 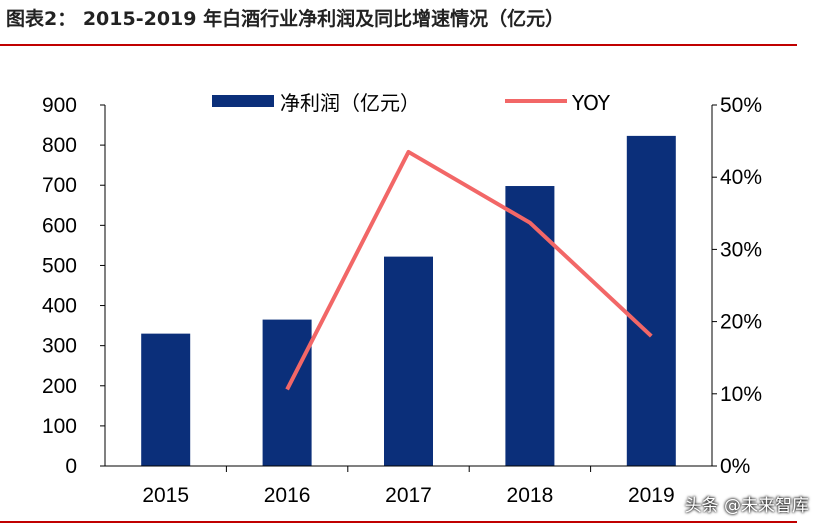 I want to click on bar-2017, so click(x=408, y=361).